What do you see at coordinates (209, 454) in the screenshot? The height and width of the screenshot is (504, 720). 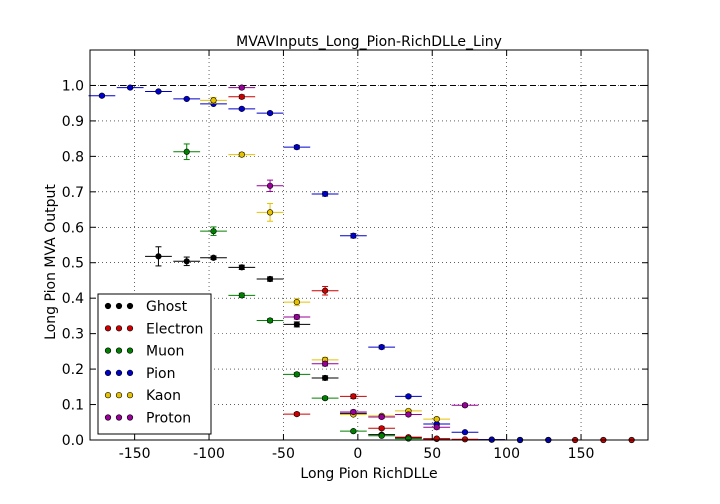 I see `x-tick-label: -100` at bounding box center [209, 454].